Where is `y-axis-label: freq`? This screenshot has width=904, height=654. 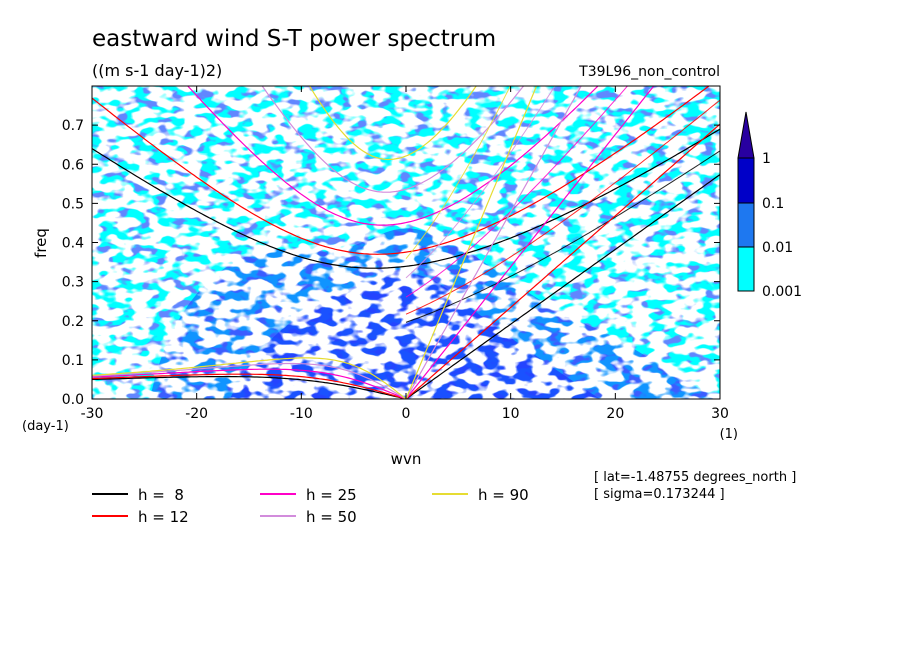
y-axis-label: freq is located at coordinates (41, 243).